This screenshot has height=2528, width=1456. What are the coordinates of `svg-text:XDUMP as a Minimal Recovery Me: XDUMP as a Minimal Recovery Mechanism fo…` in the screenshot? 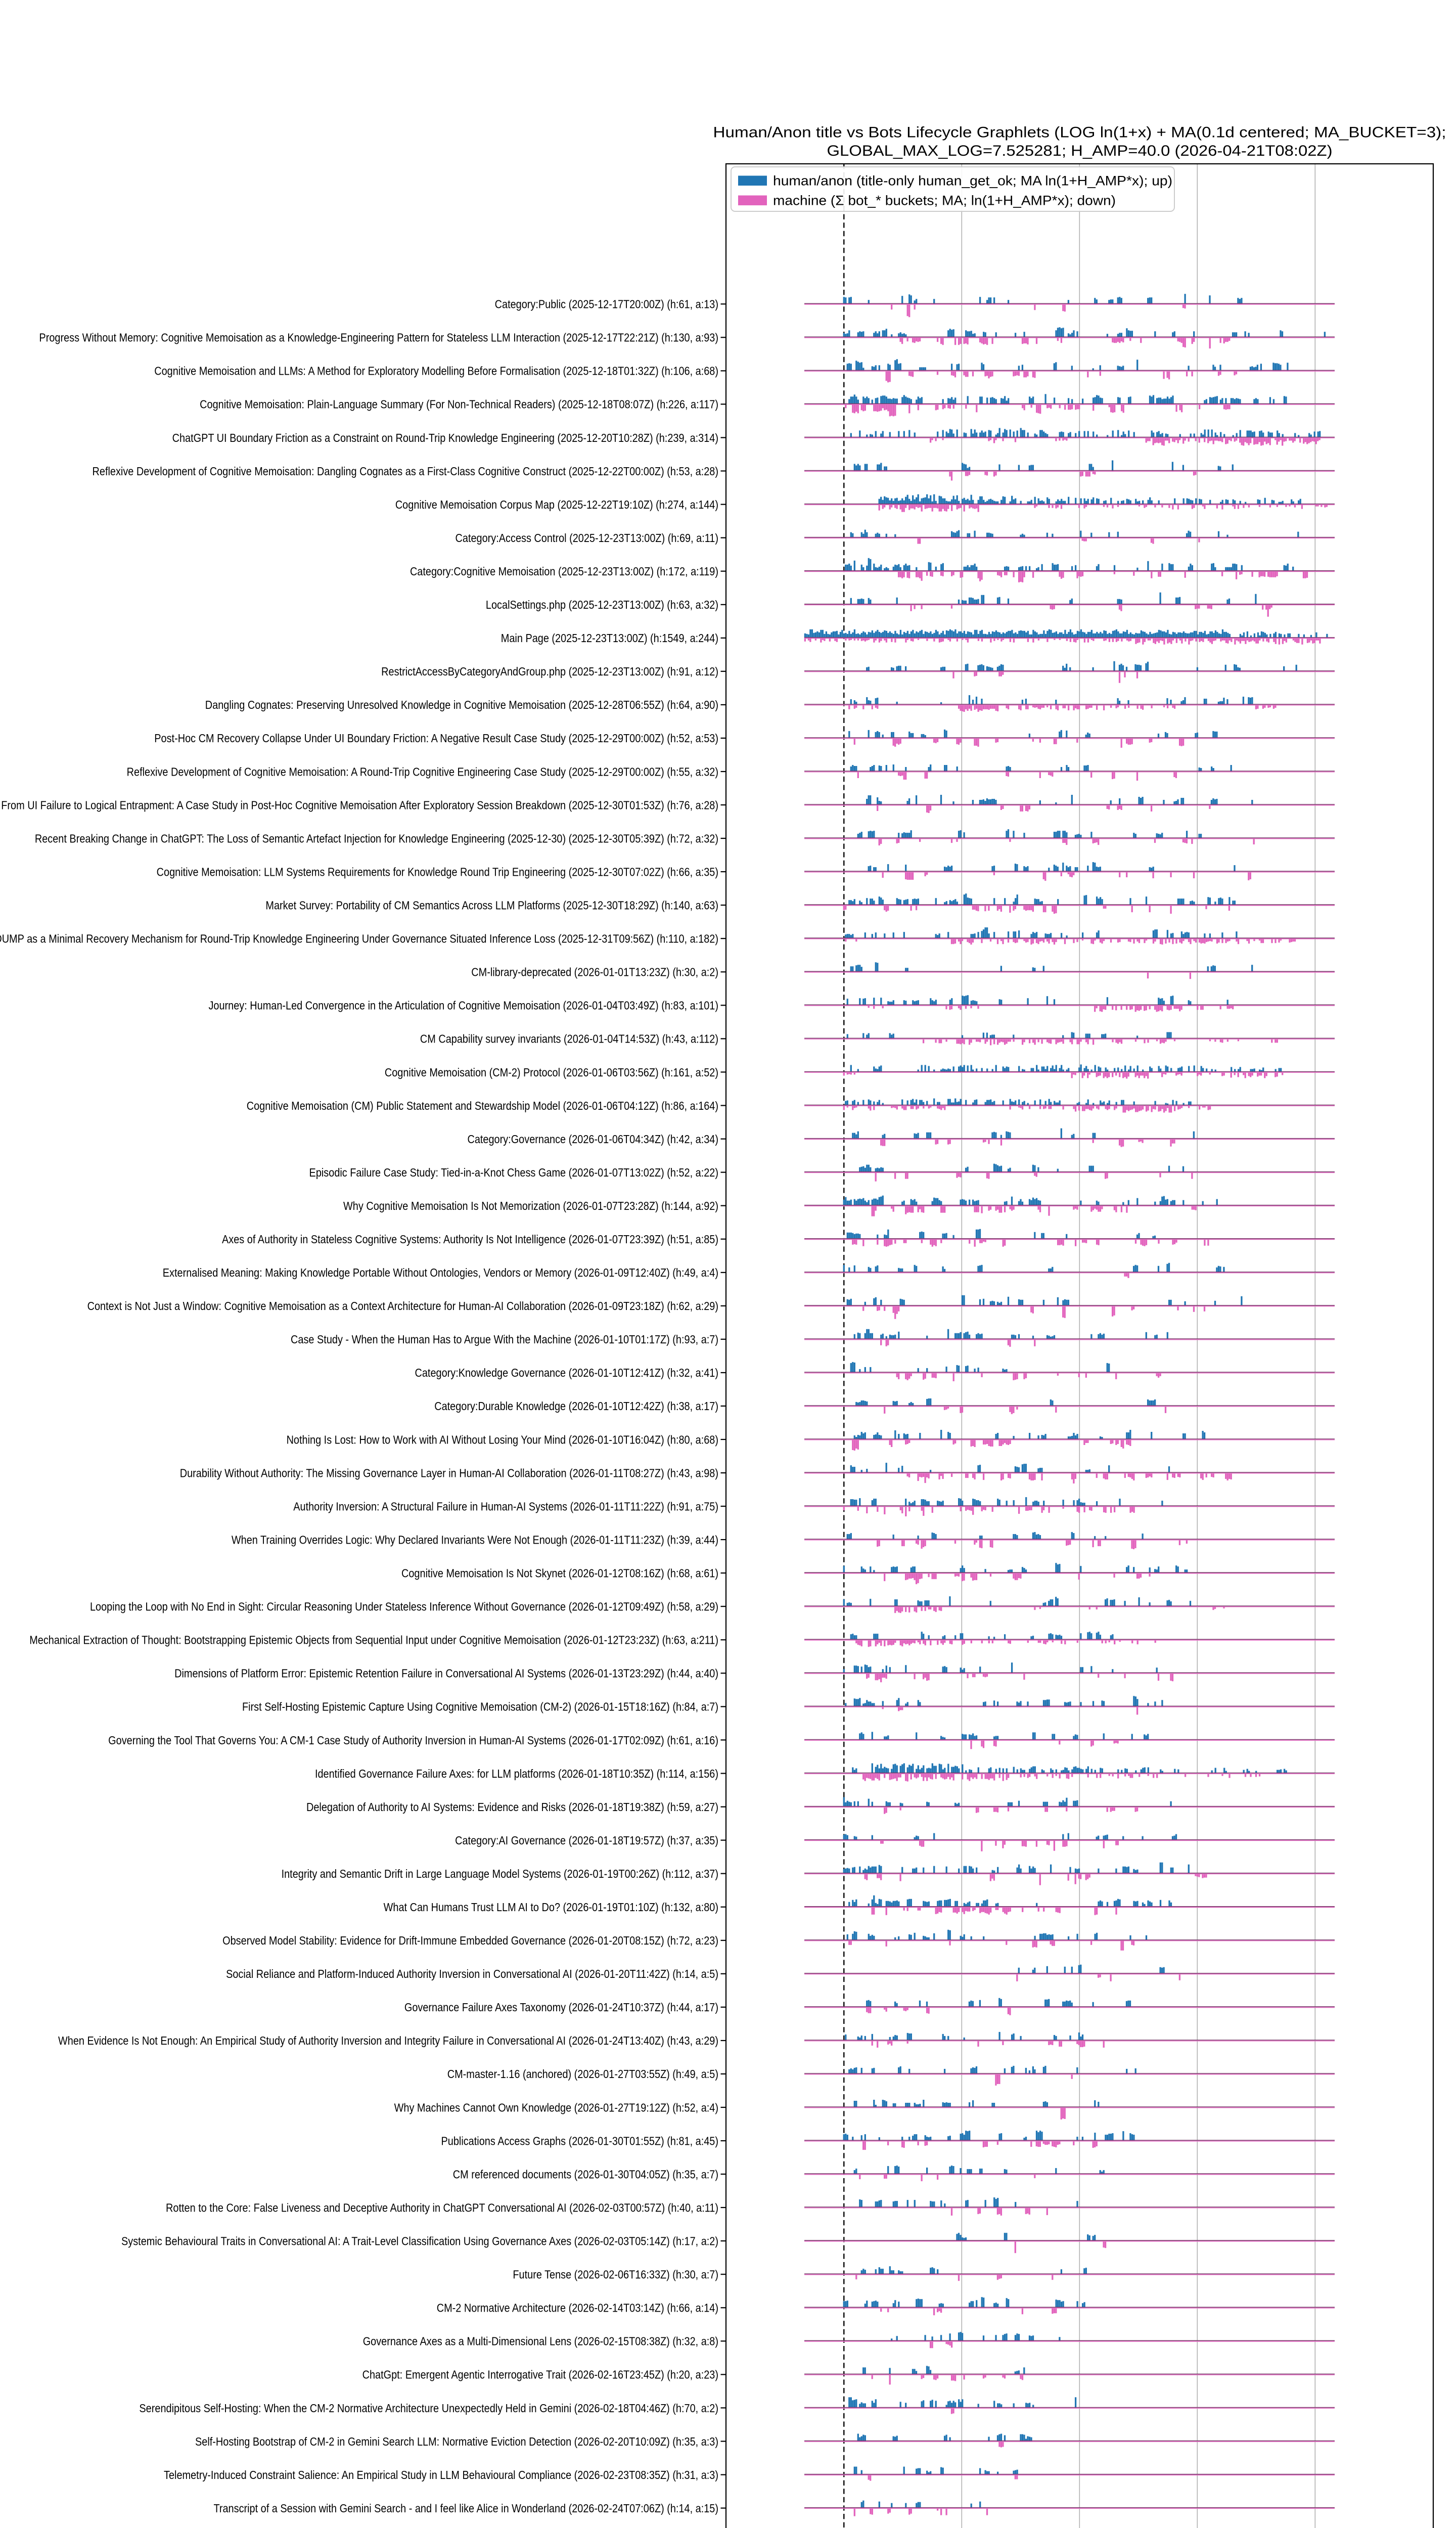 It's located at (359, 939).